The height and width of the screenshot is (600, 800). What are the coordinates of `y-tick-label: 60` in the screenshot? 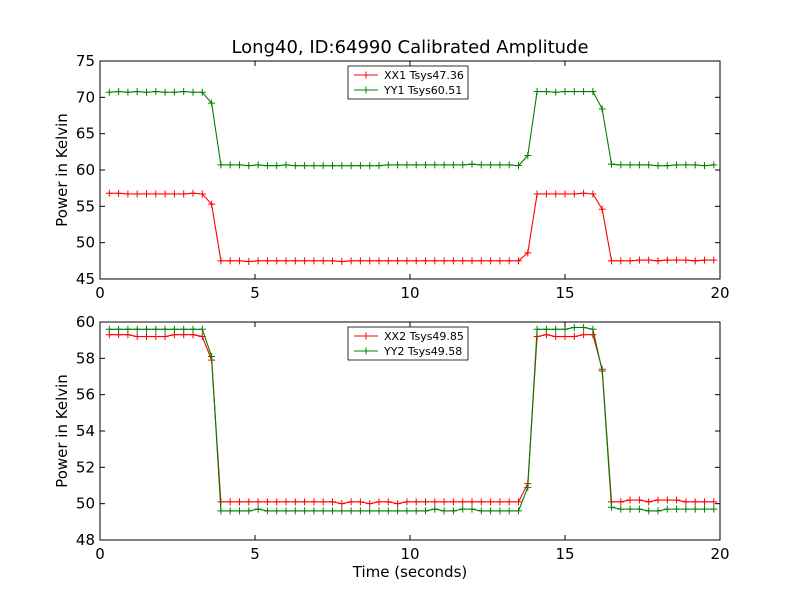 It's located at (85, 322).